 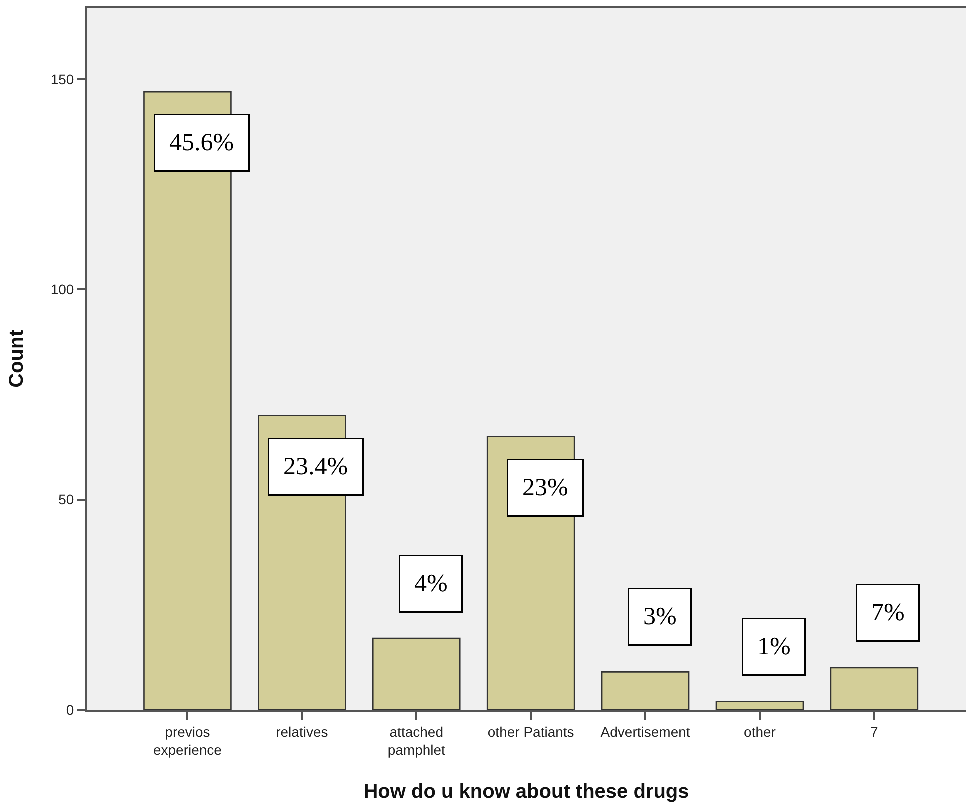 What do you see at coordinates (62, 290) in the screenshot?
I see `y-tick-label: 100` at bounding box center [62, 290].